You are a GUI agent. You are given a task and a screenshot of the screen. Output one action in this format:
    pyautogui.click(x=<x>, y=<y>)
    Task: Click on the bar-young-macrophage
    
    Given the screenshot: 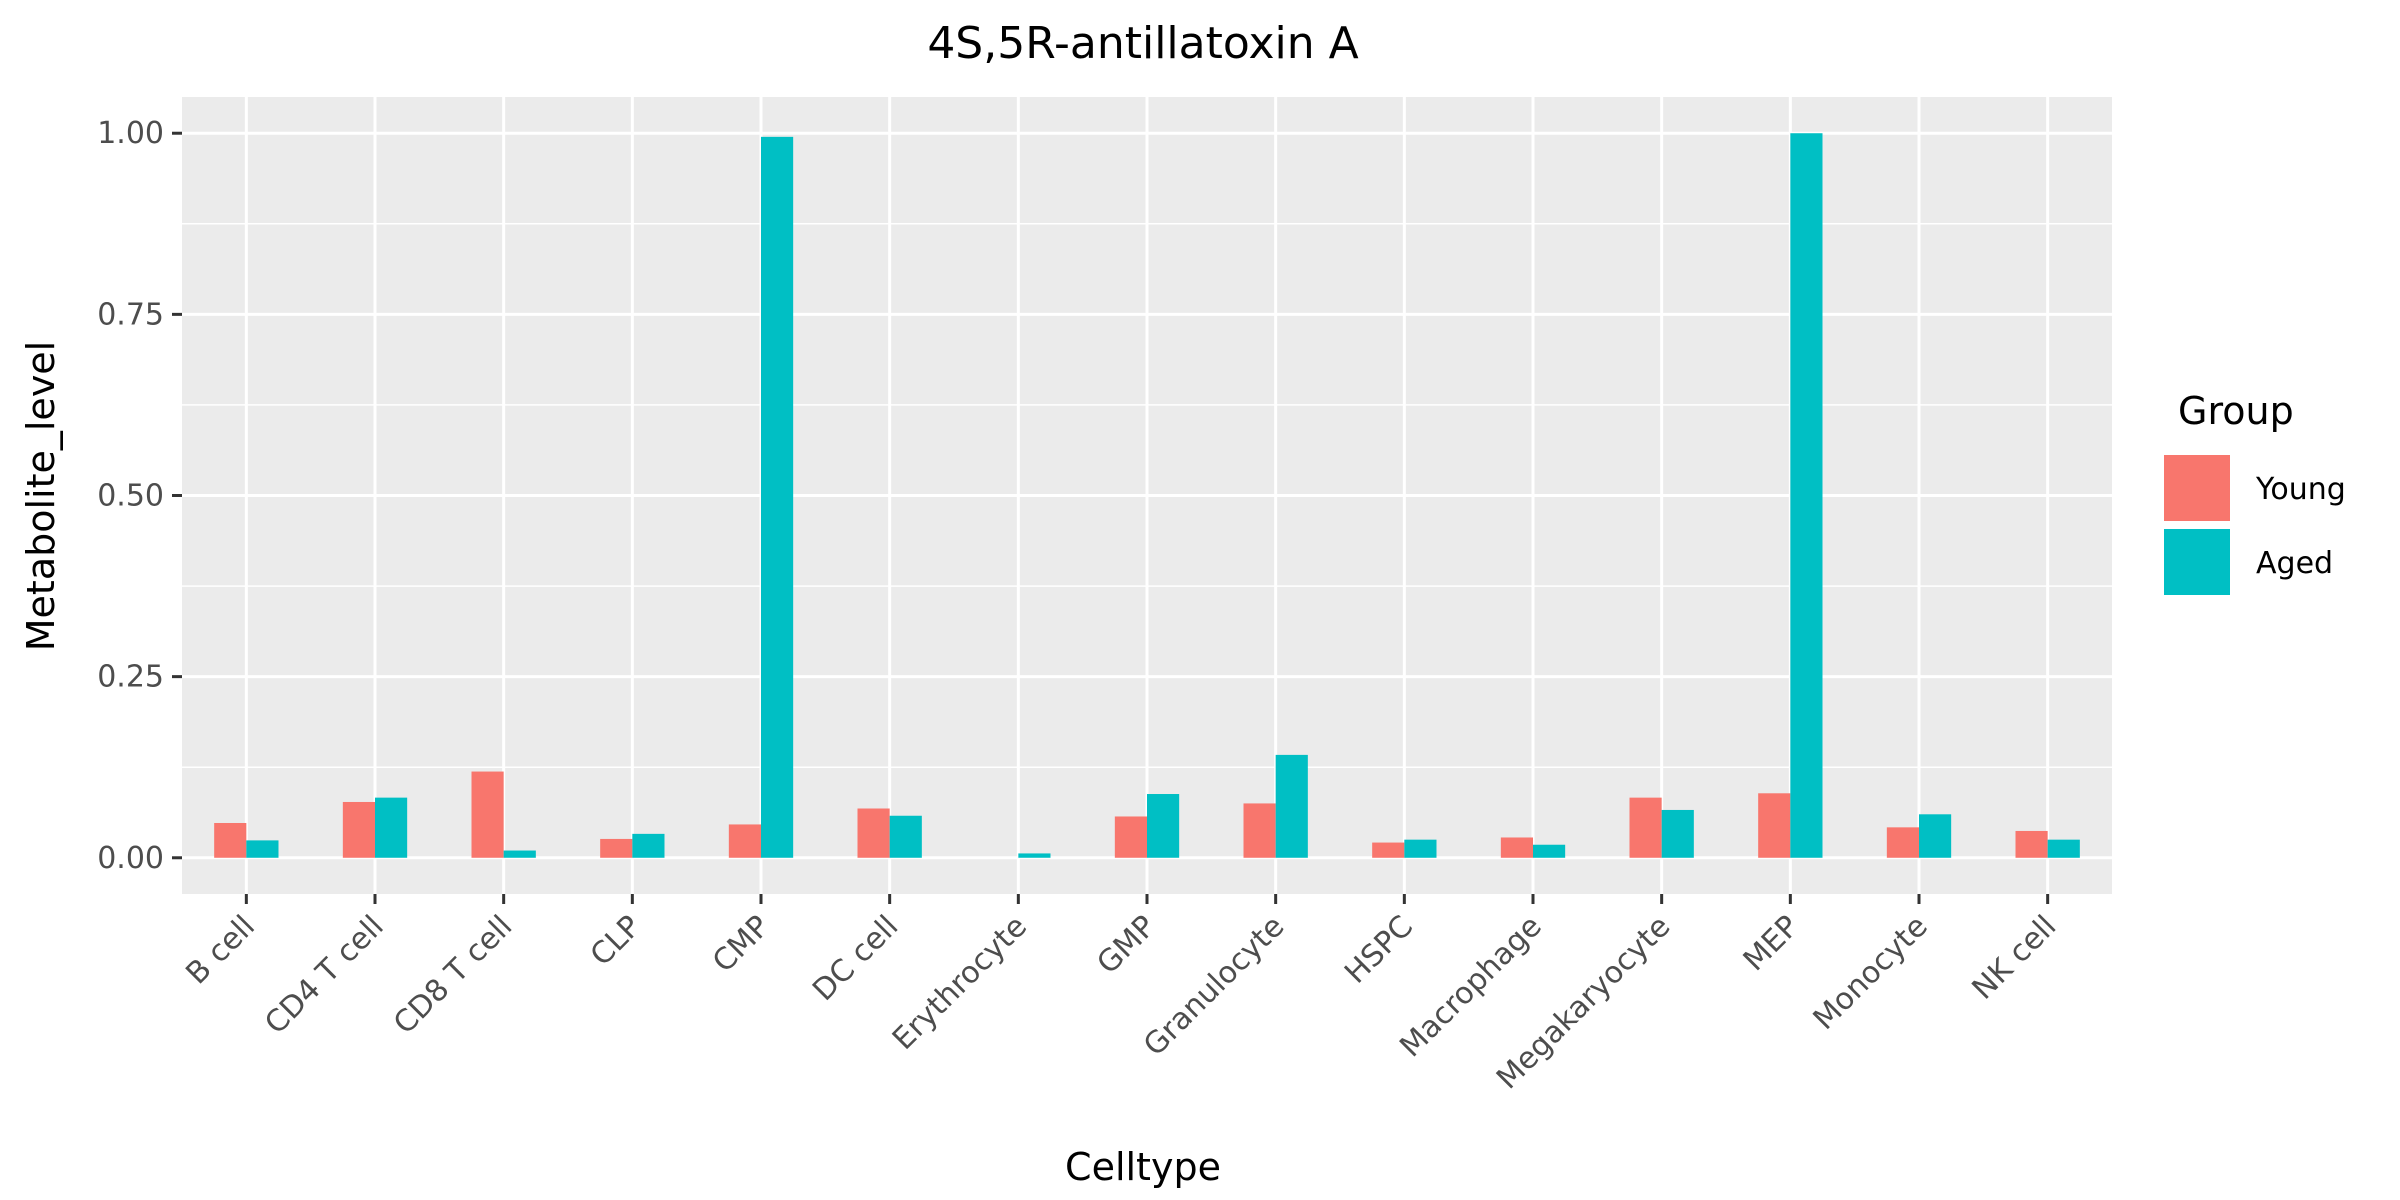 What is the action you would take?
    pyautogui.click(x=1516, y=847)
    